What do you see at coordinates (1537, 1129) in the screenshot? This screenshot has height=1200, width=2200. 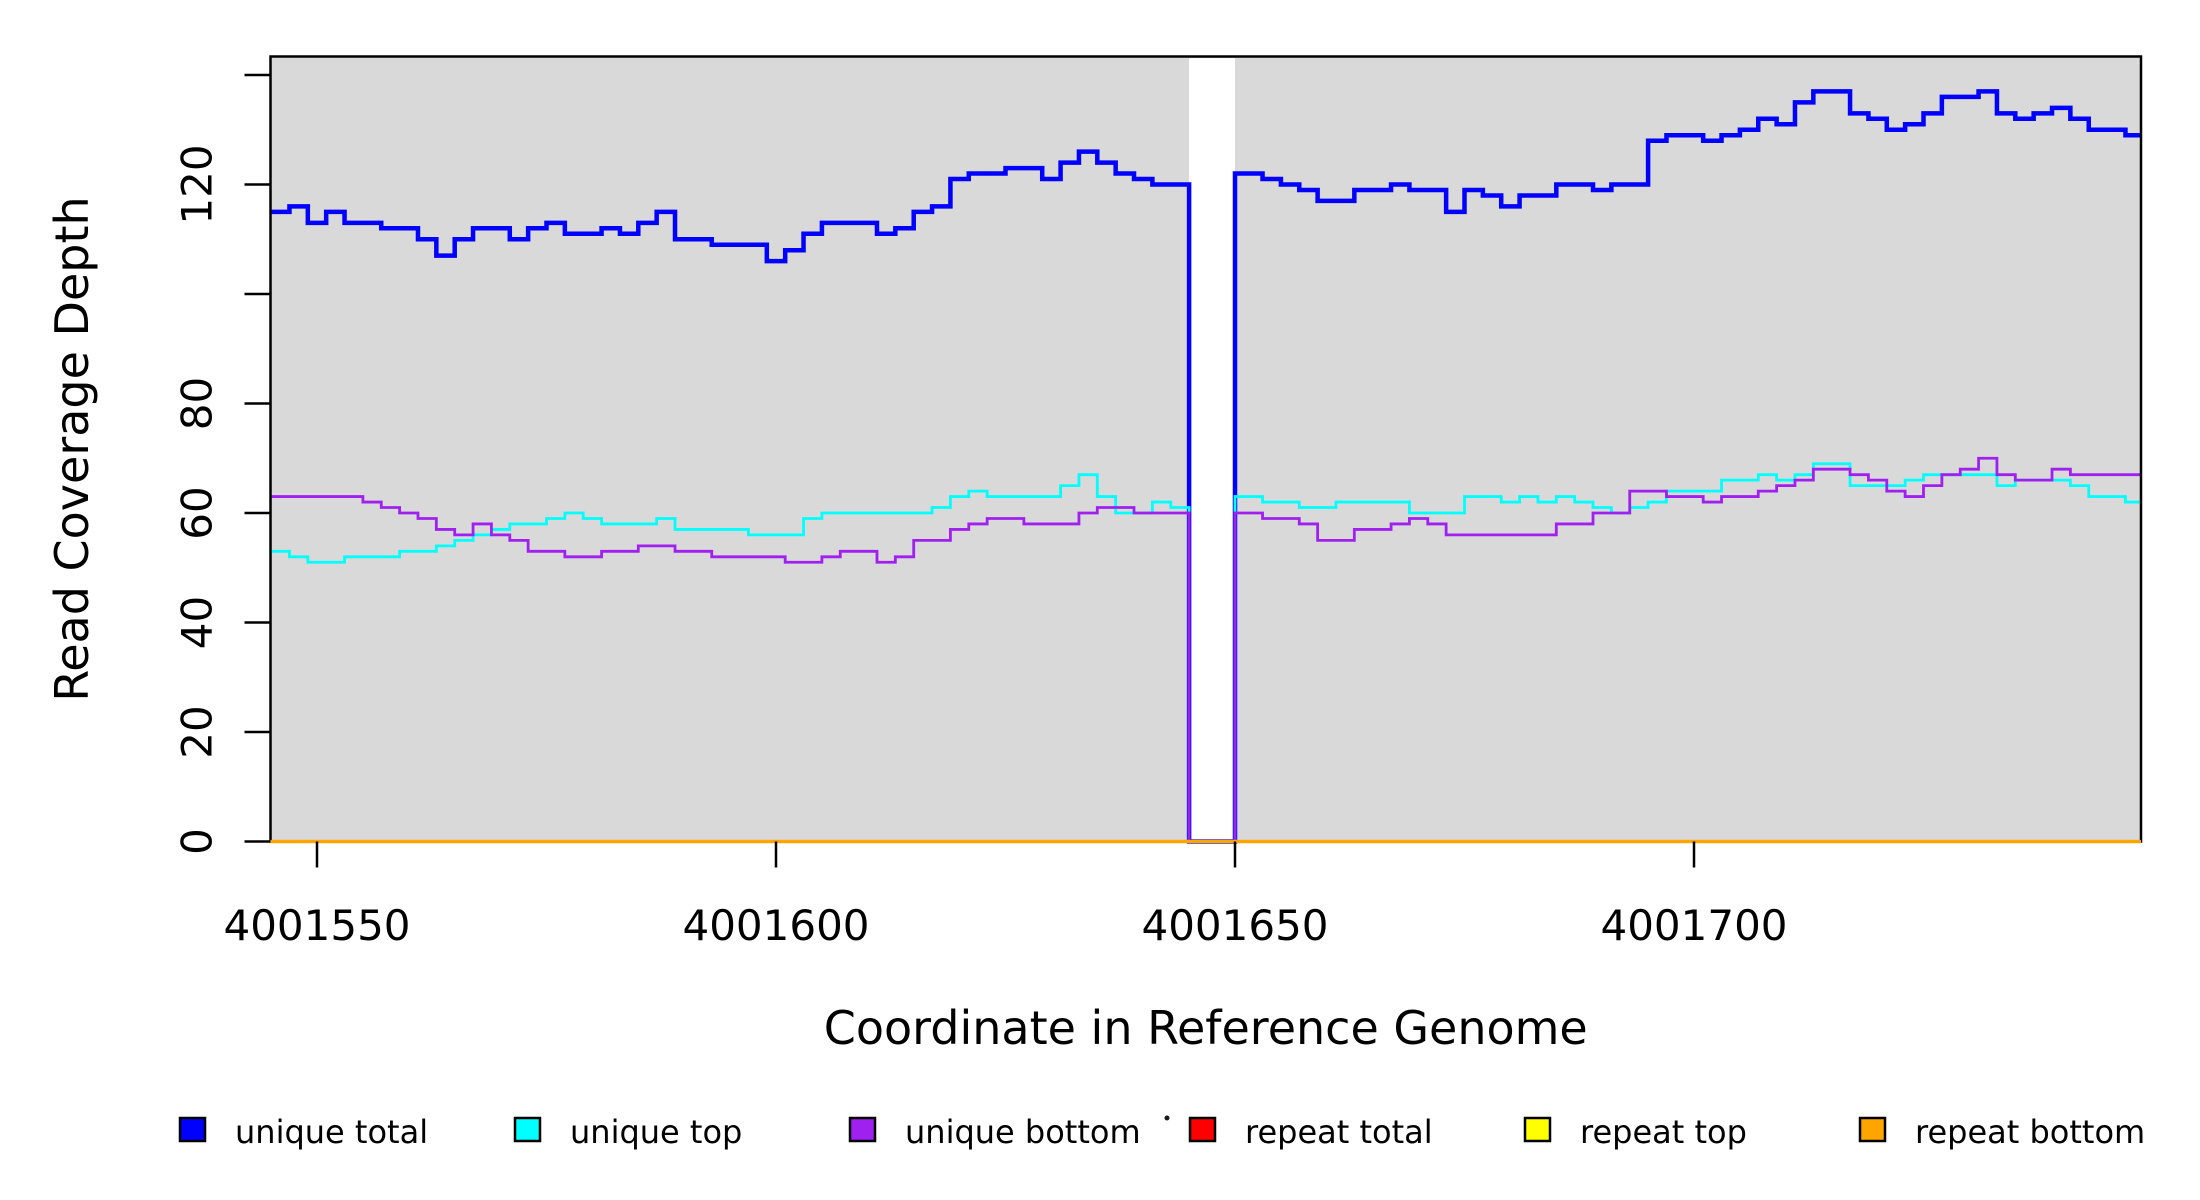 I see `legend-swatch-repeat-top` at bounding box center [1537, 1129].